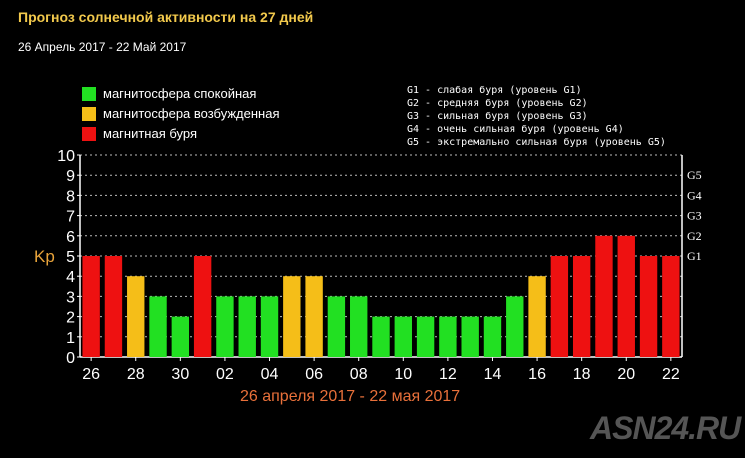  What do you see at coordinates (70, 217) in the screenshot?
I see `y-tick-label: 7` at bounding box center [70, 217].